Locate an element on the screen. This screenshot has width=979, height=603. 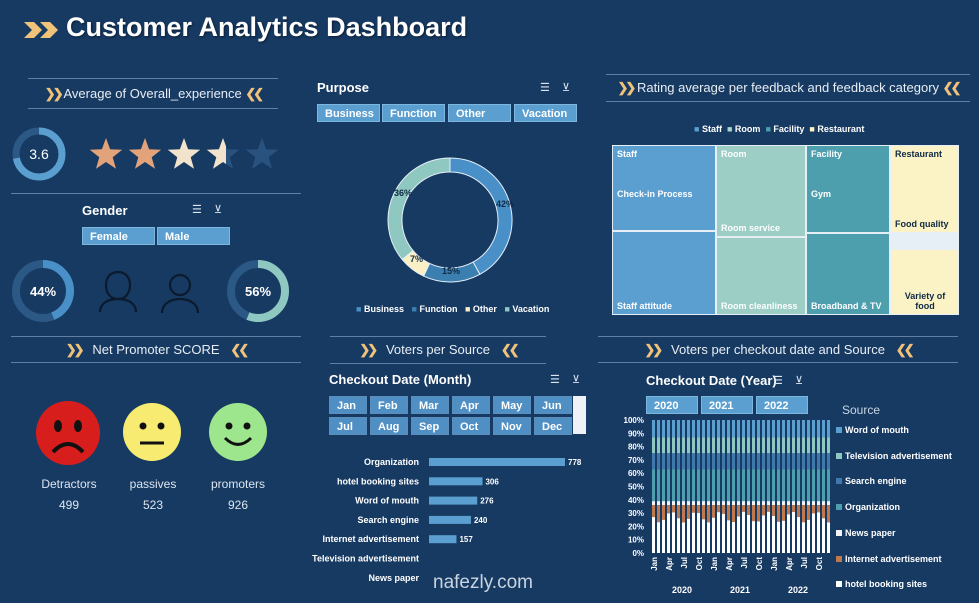
year-button-2021: 2021 is located at coordinates (727, 405).